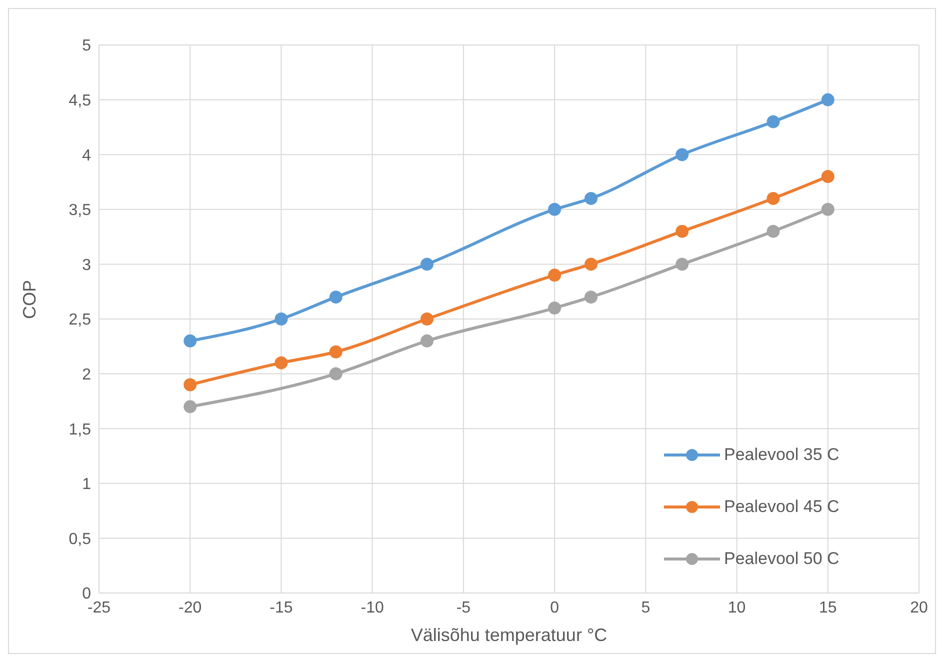  Describe the element at coordinates (645, 607) in the screenshot. I see `x-tick-label: 5` at that location.